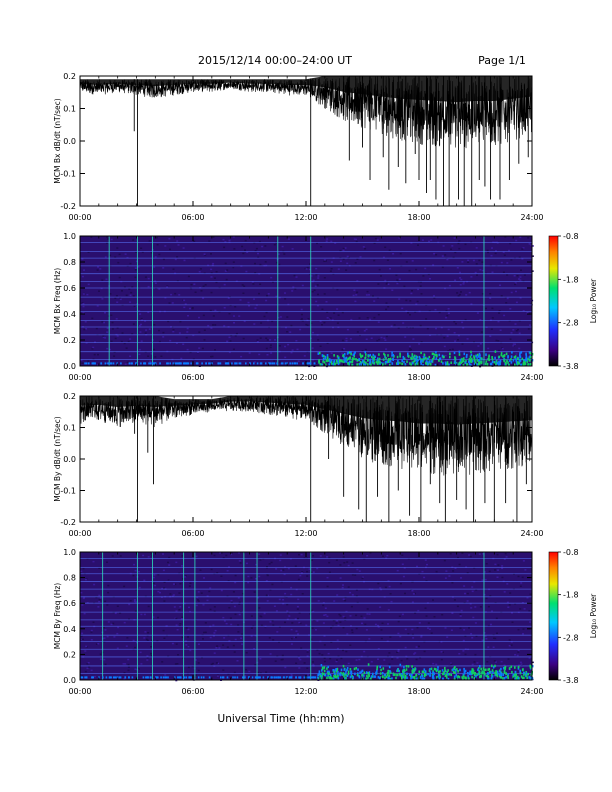  Describe the element at coordinates (418, 377) in the screenshot. I see `x-tick-label: 18:00` at that location.